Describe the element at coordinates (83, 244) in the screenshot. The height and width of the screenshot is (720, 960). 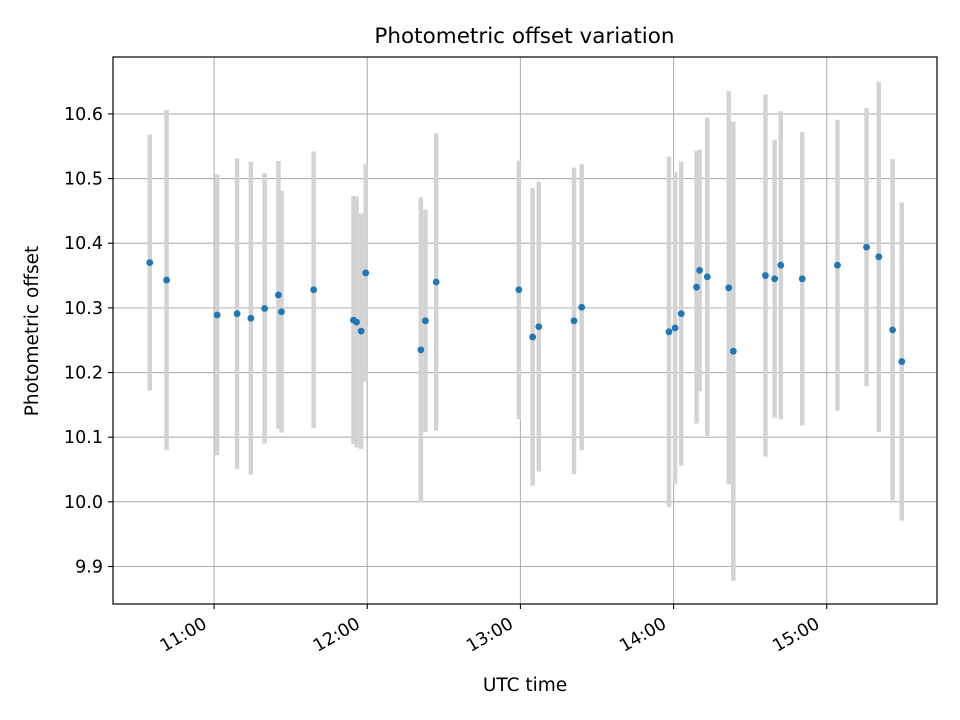
I see `y-tick-label: 10.4` at that location.